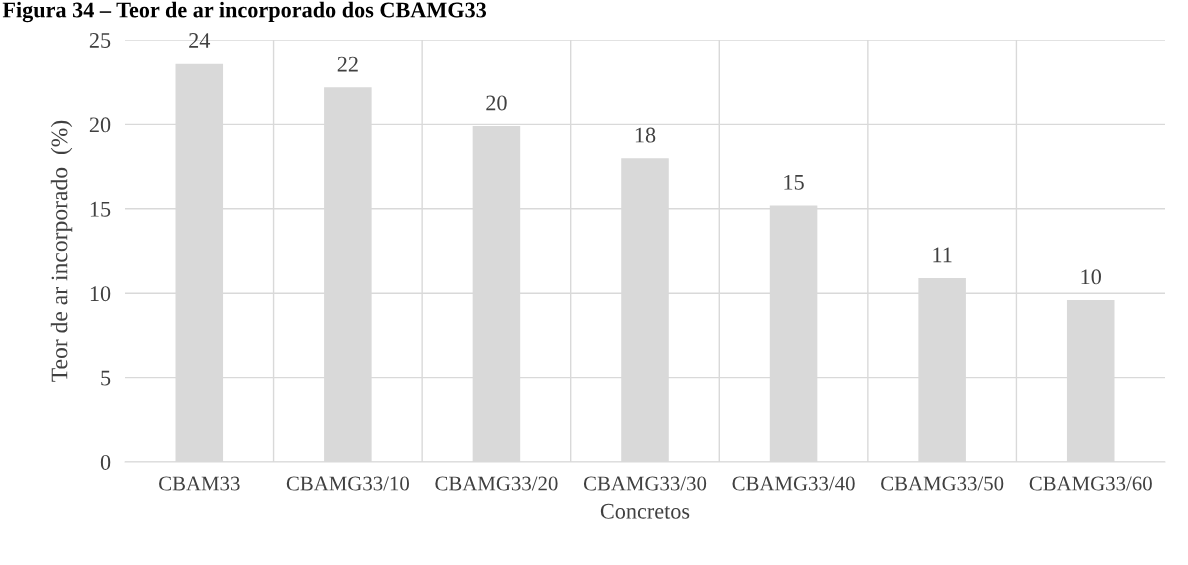  What do you see at coordinates (1091, 277) in the screenshot?
I see `data-label: 10` at bounding box center [1091, 277].